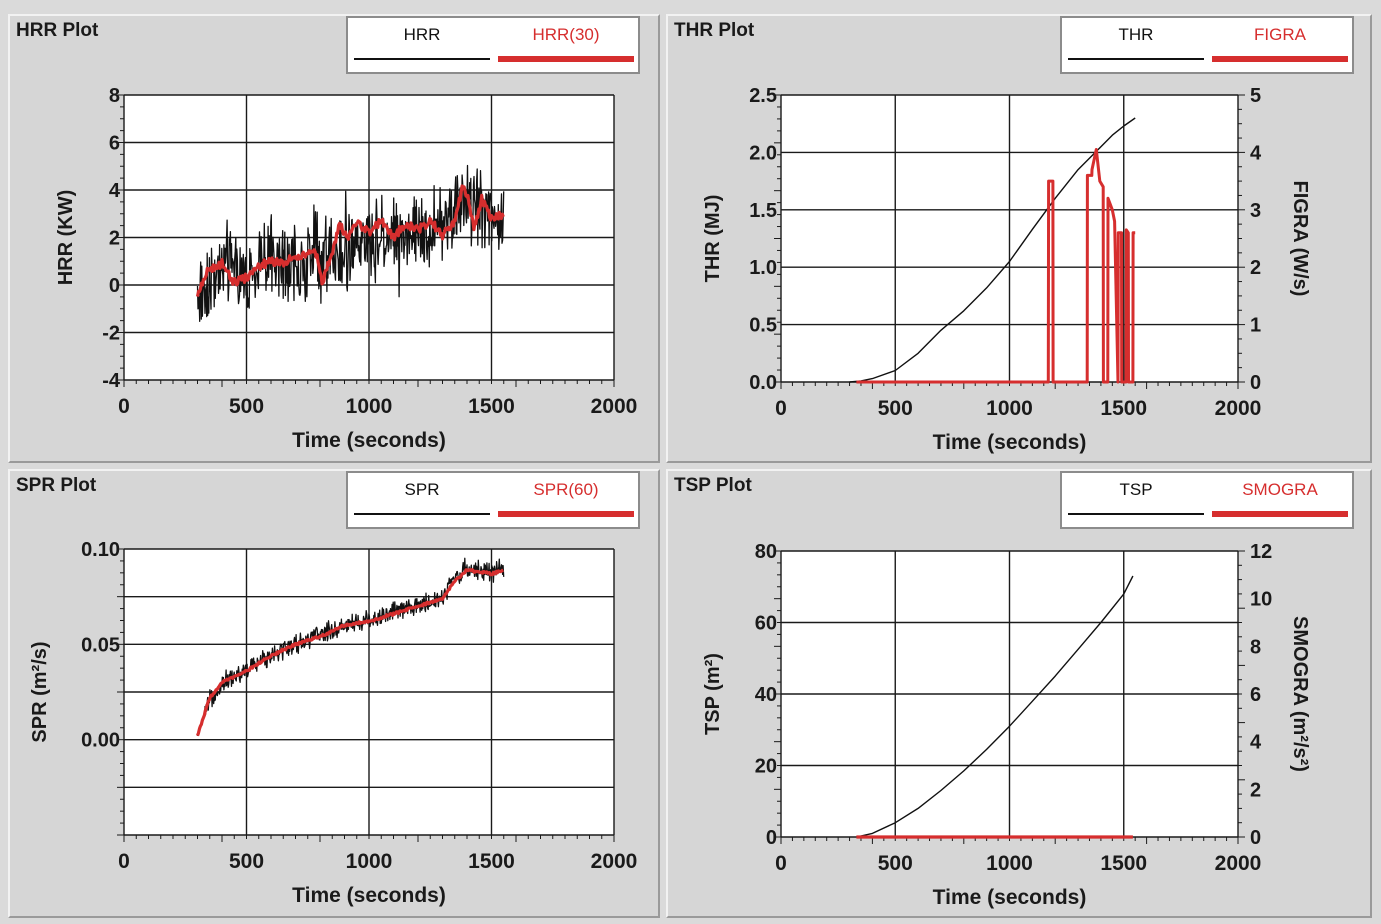 This screenshot has width=1381, height=924. Describe the element at coordinates (763, 268) in the screenshot. I see `y-tick-label: 1.0` at that location.